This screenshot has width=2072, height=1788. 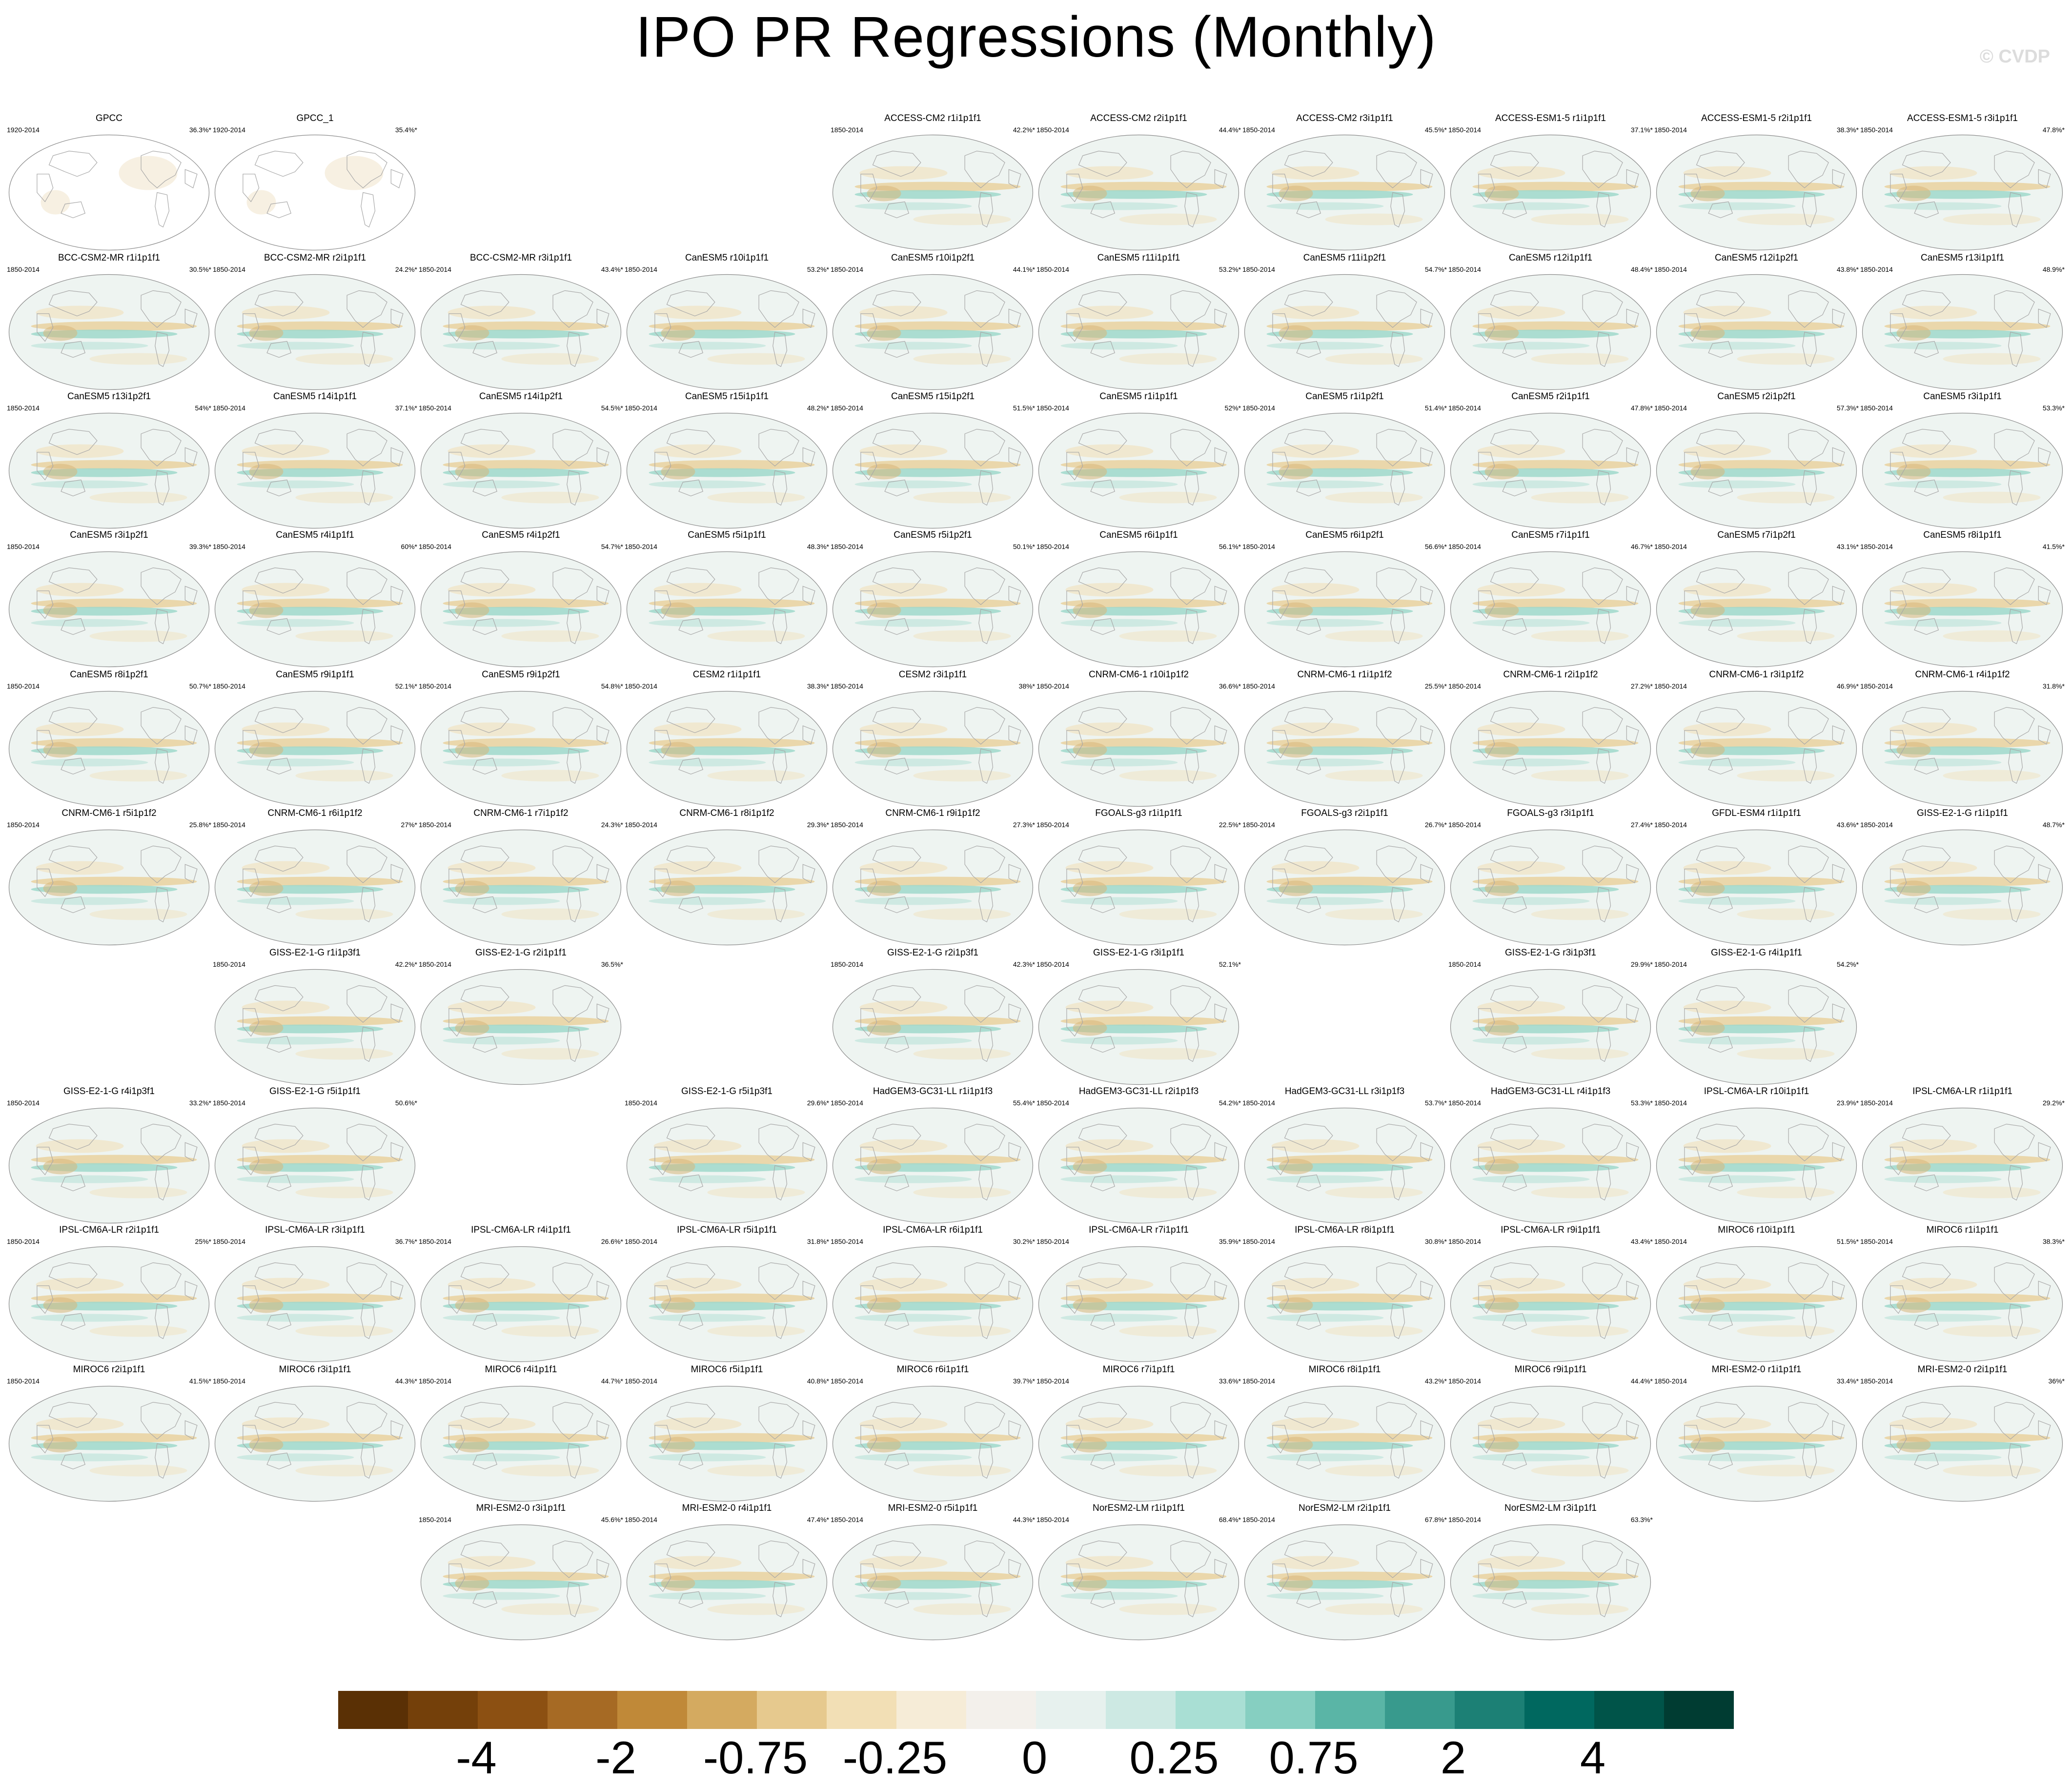 I want to click on map-panel: CanESM5 r8i1p1f1 1850-2014 41.5%*, so click(x=1962, y=599).